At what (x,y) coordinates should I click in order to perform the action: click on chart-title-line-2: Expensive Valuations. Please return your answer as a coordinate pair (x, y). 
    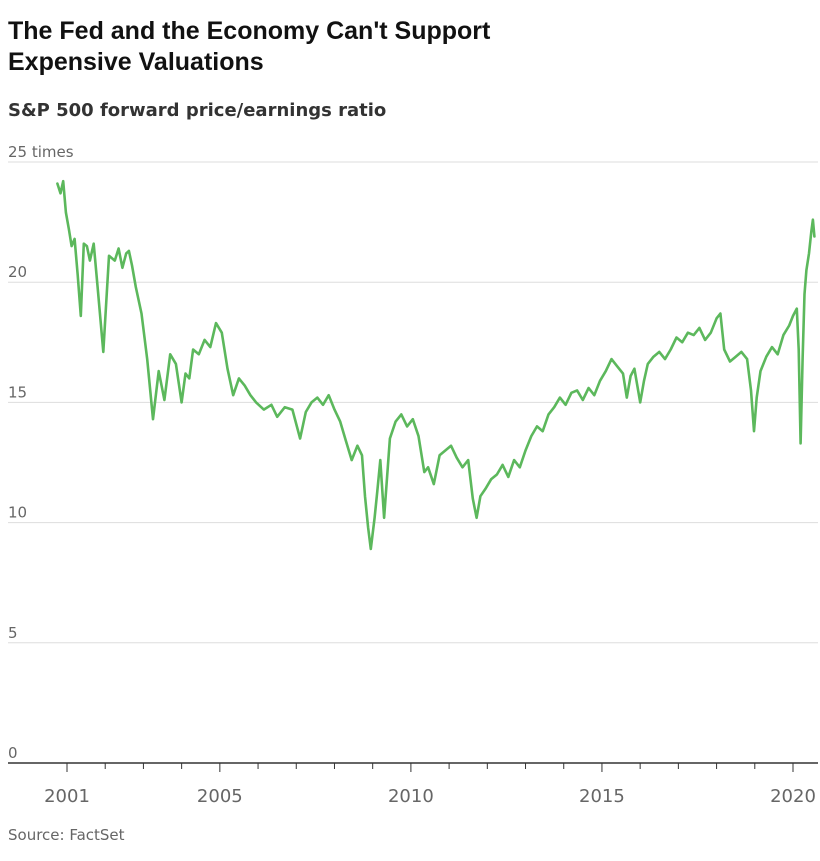
    Looking at the image, I should click on (136, 62).